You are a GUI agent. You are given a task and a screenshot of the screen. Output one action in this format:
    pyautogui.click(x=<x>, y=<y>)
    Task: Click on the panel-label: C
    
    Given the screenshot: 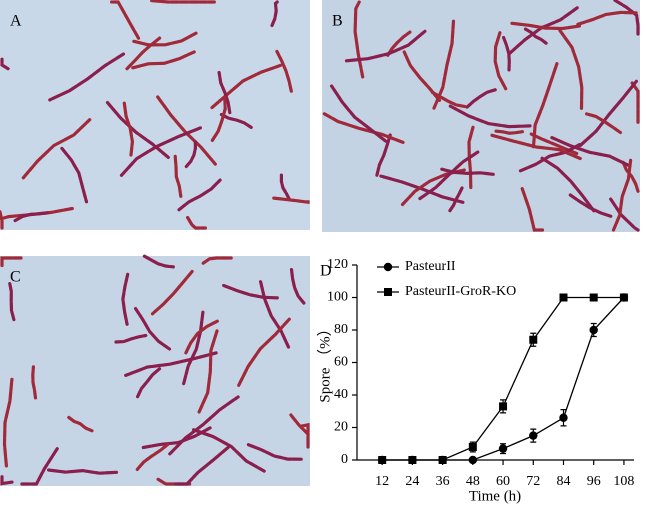 What is the action you would take?
    pyautogui.click(x=15, y=277)
    